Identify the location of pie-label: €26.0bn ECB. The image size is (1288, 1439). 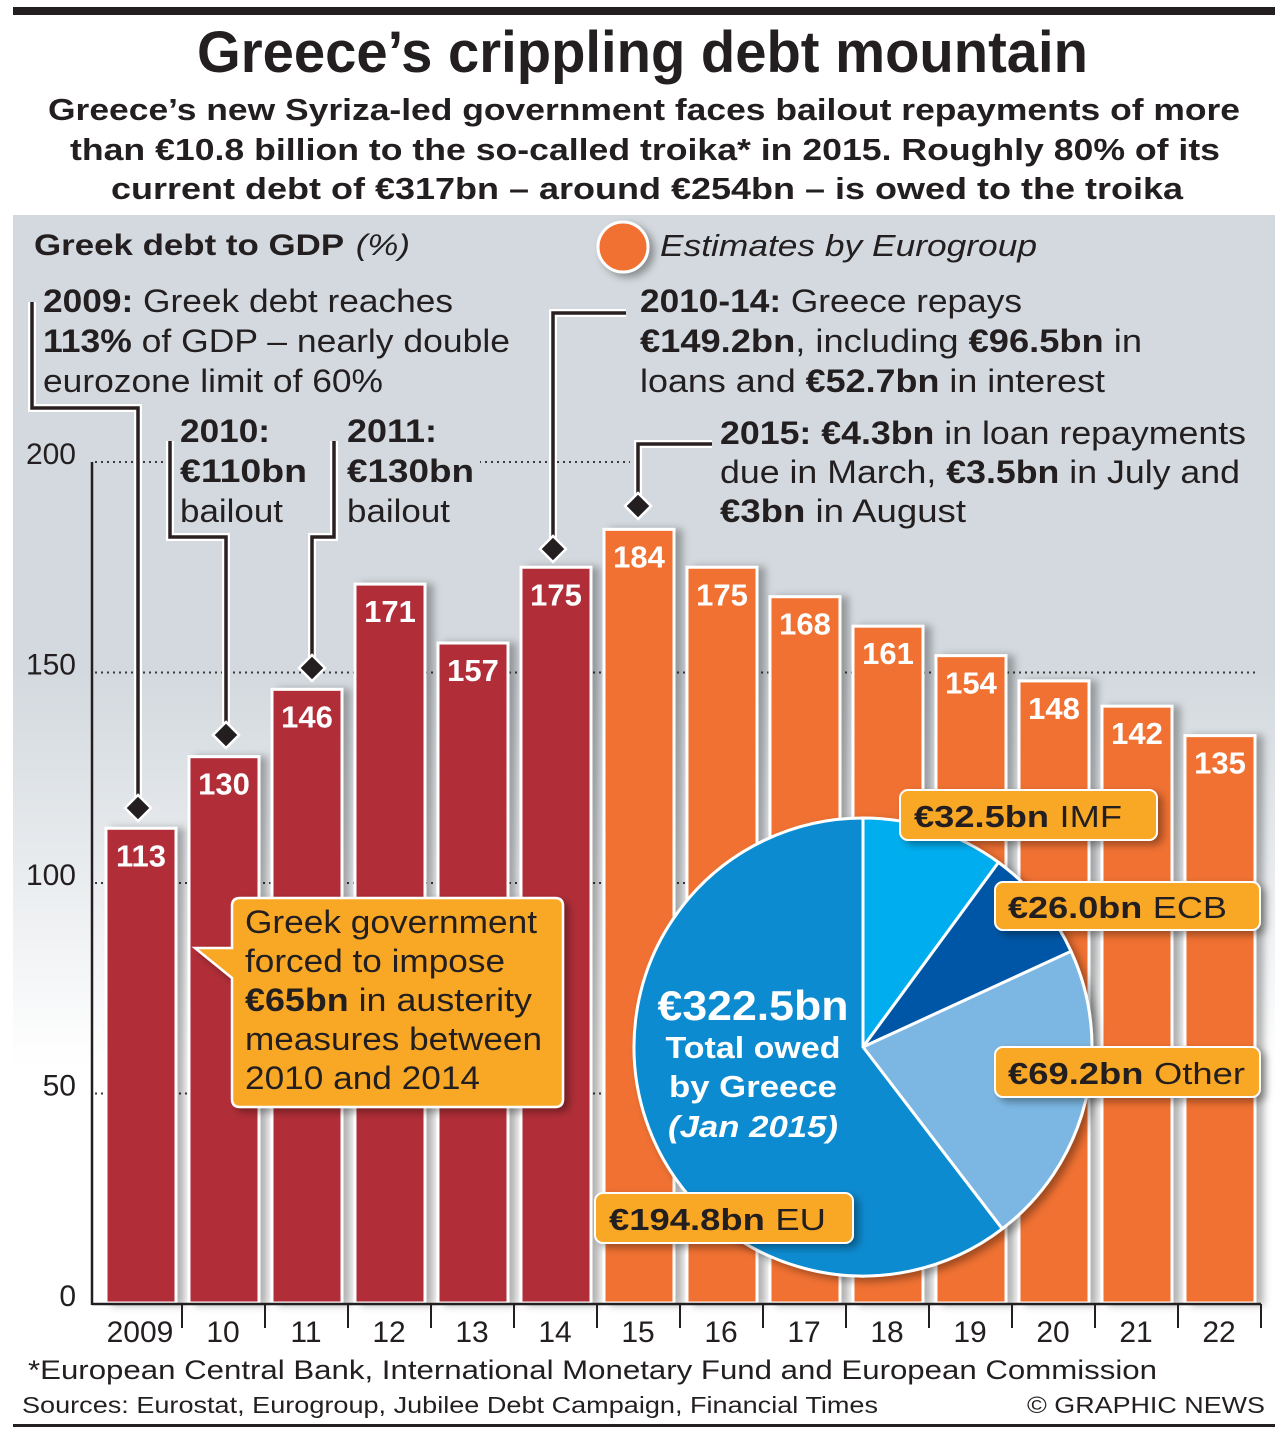
(1117, 907).